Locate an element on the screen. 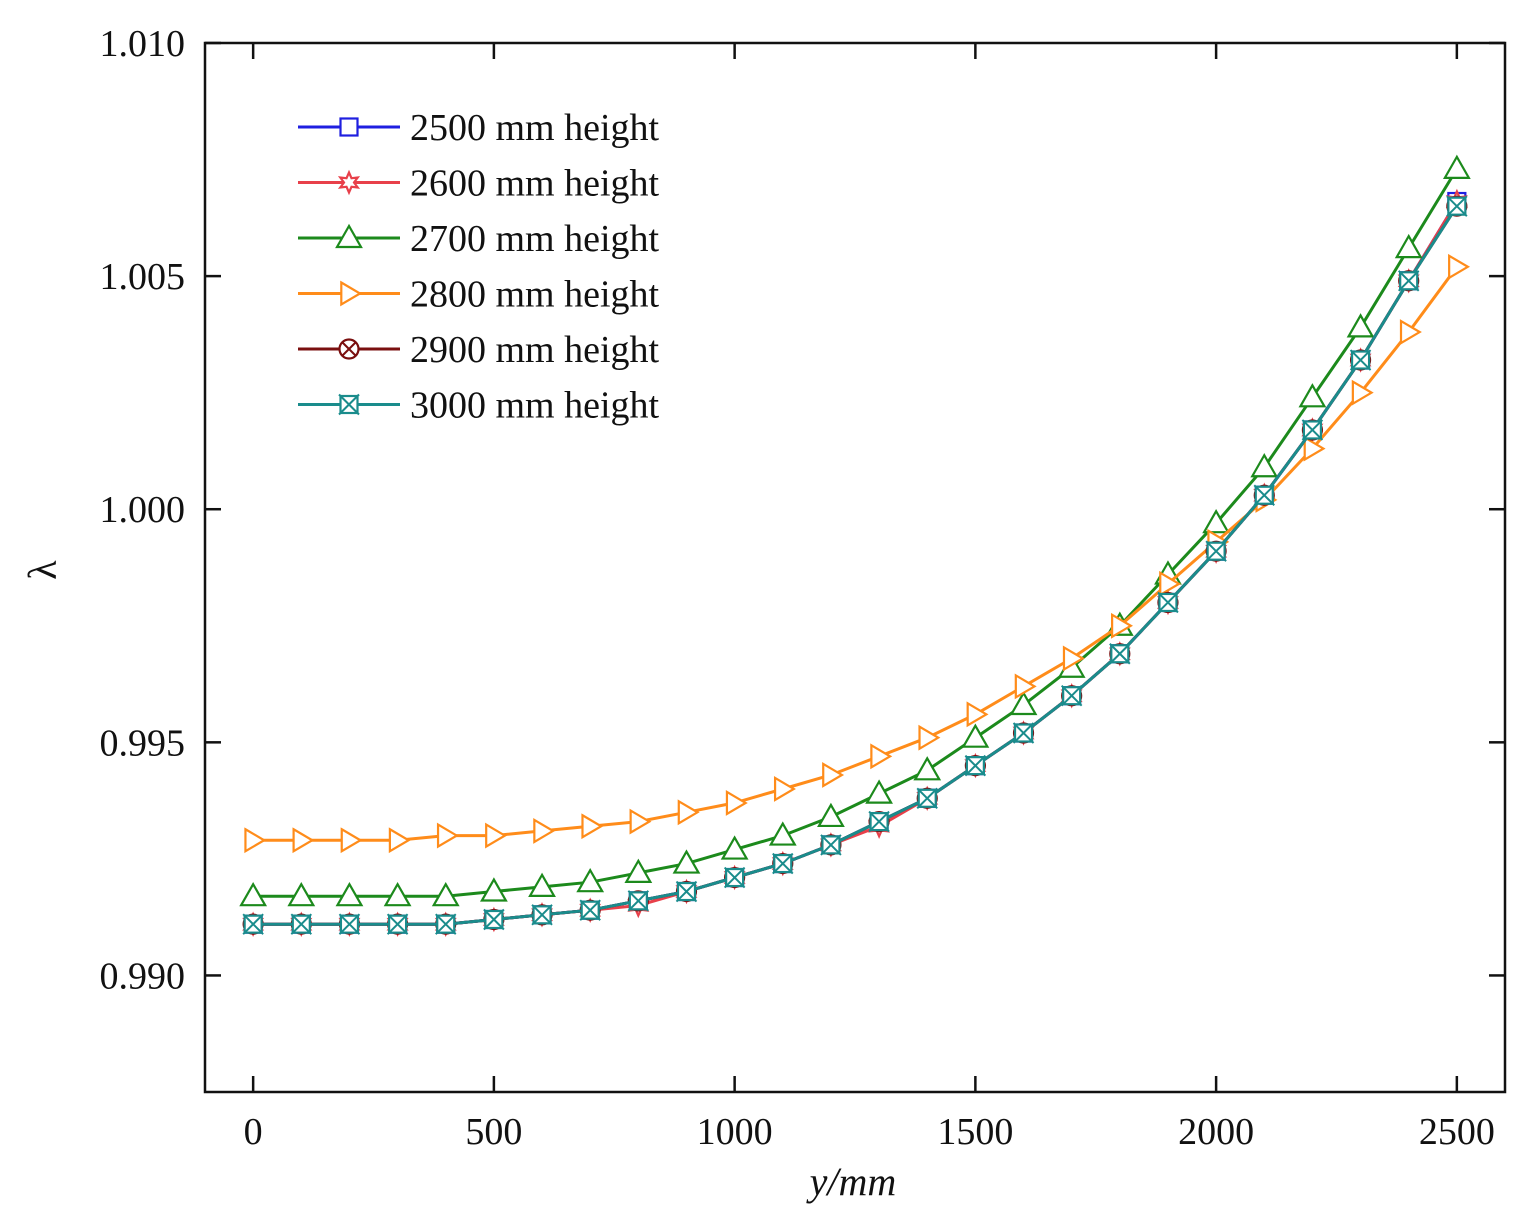  legend-label: 2900 mm height is located at coordinates (535, 350).